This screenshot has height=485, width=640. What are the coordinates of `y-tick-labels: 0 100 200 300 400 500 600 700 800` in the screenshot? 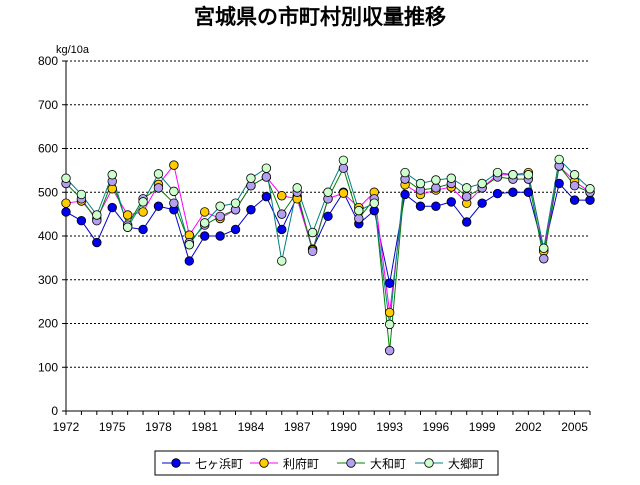 It's located at (48, 236).